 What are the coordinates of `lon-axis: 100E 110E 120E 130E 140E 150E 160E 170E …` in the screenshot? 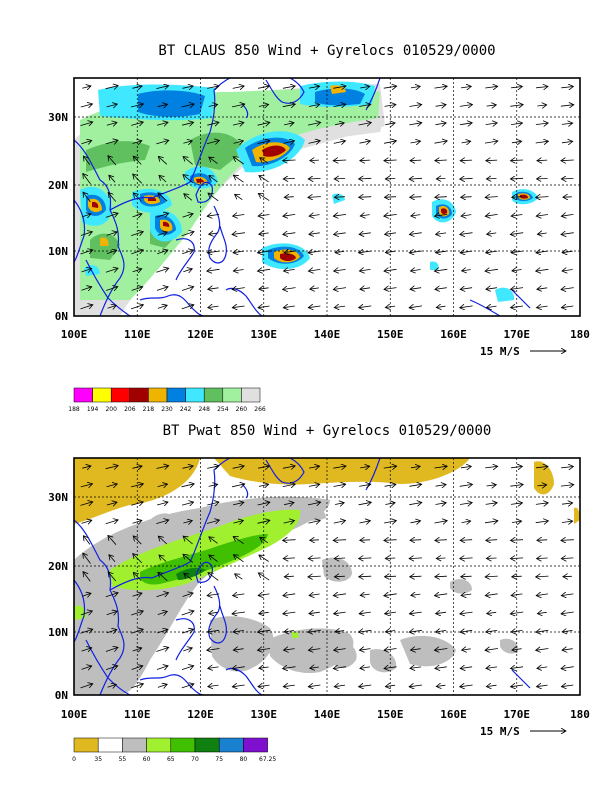 It's located at (325, 334).